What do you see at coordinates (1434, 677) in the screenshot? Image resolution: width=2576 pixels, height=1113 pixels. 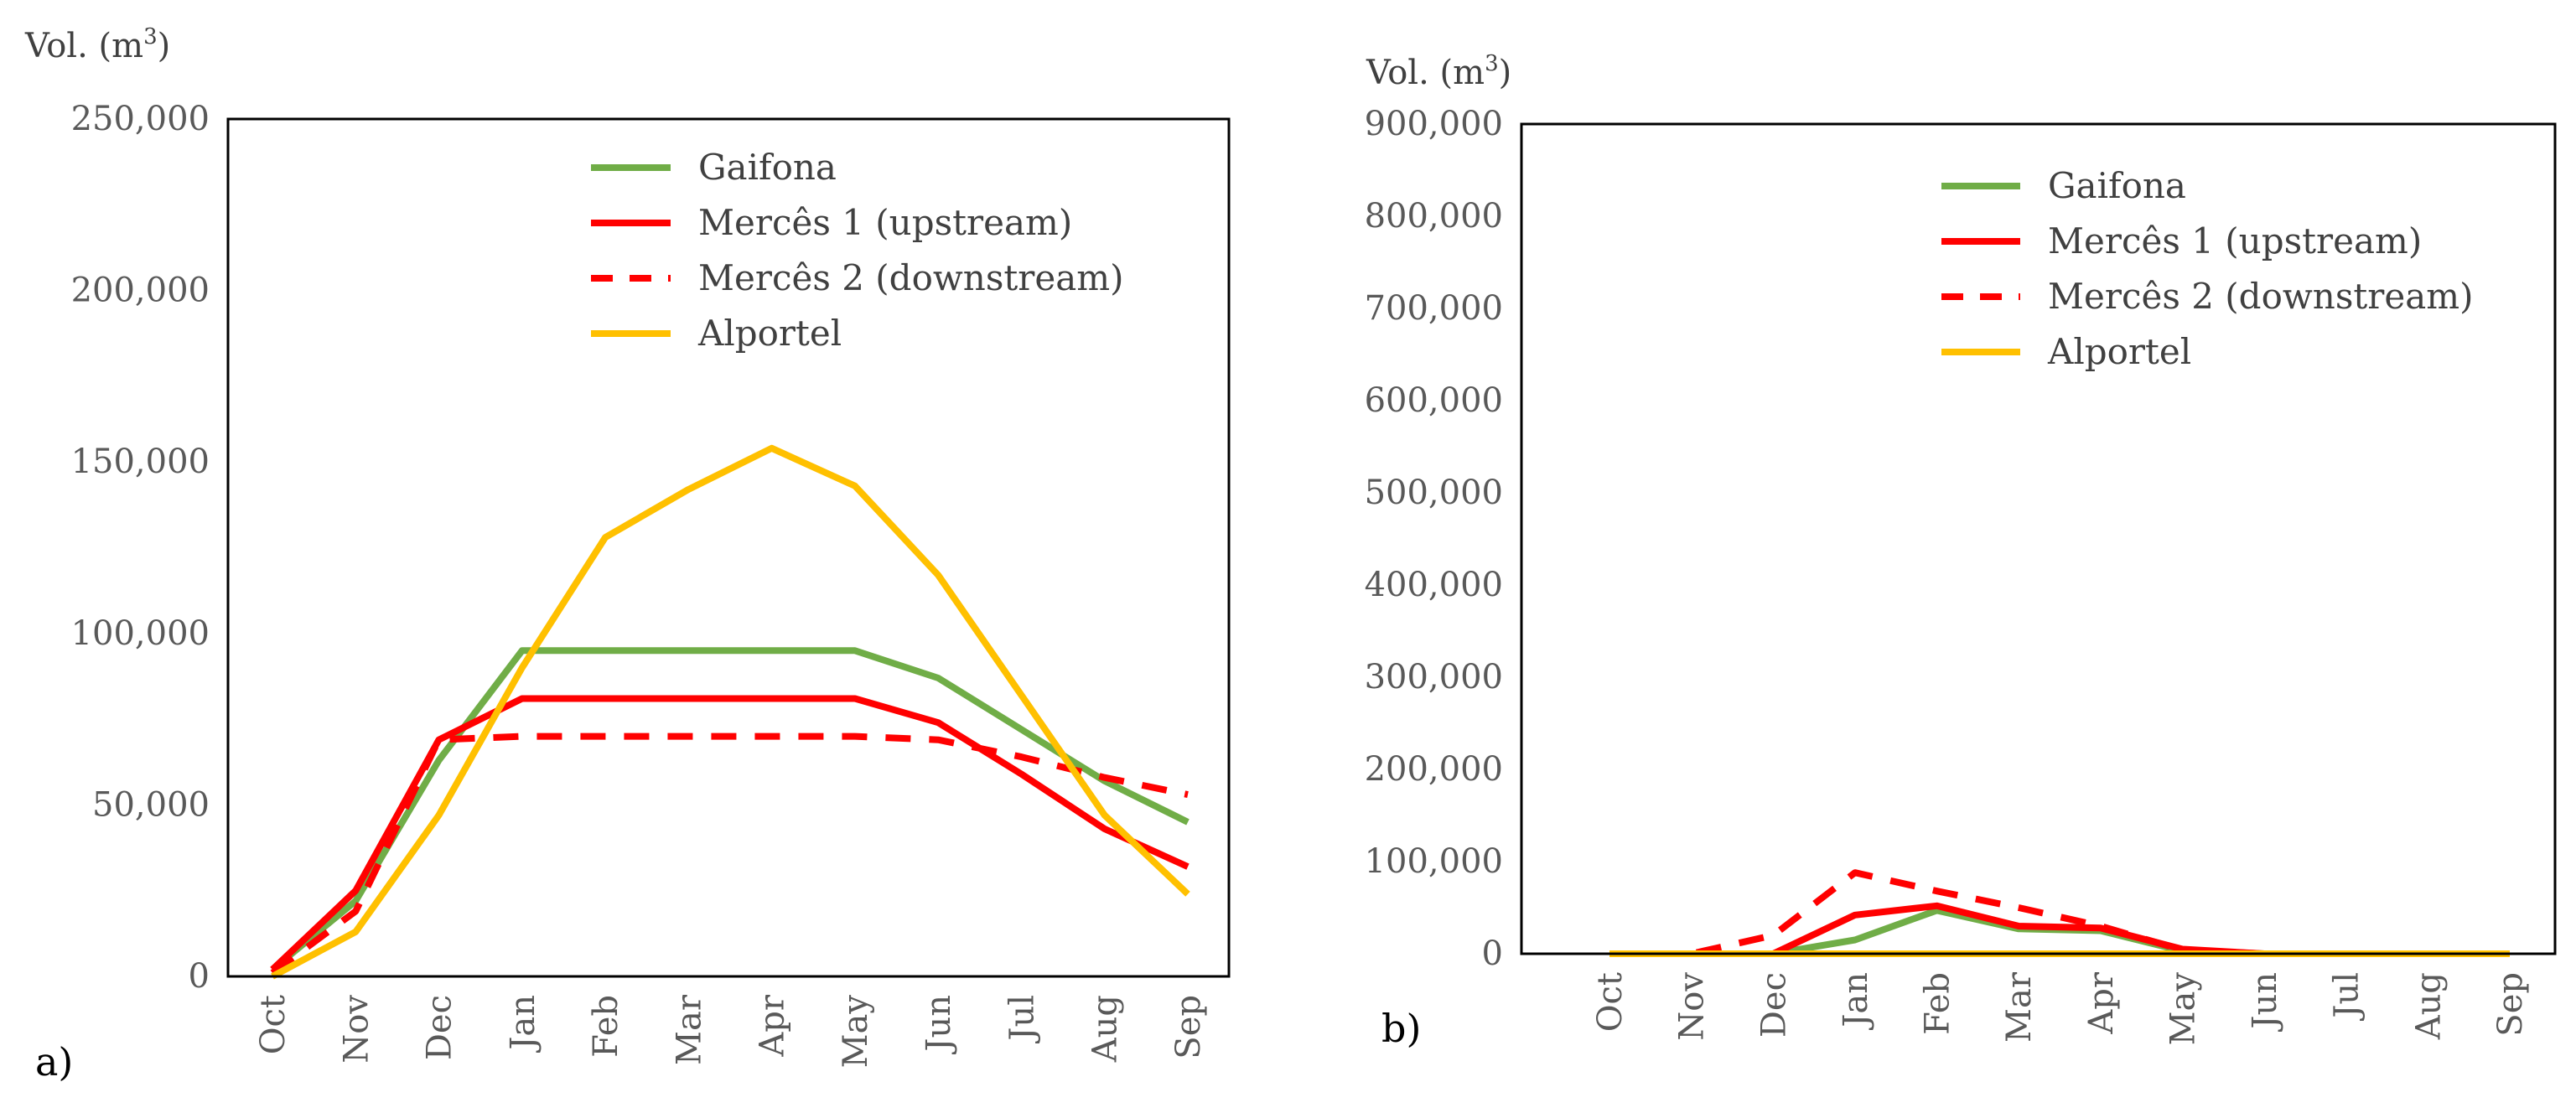 I see `y-tick-label: 300,000` at bounding box center [1434, 677].